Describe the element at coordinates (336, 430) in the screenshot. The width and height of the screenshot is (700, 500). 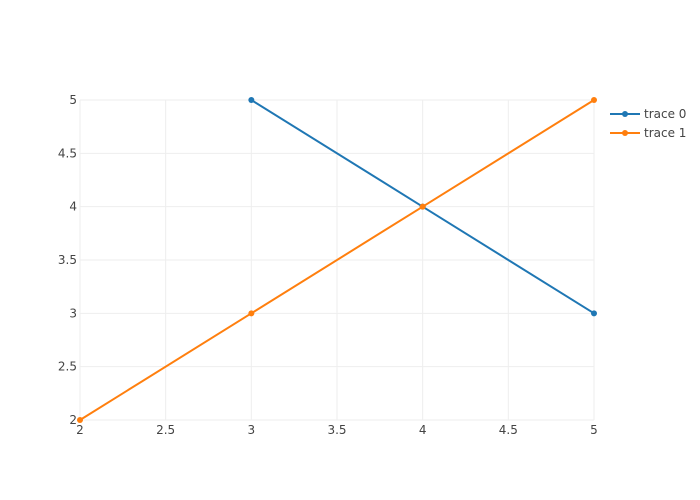
I see `x-tick-label: 3.5` at that location.